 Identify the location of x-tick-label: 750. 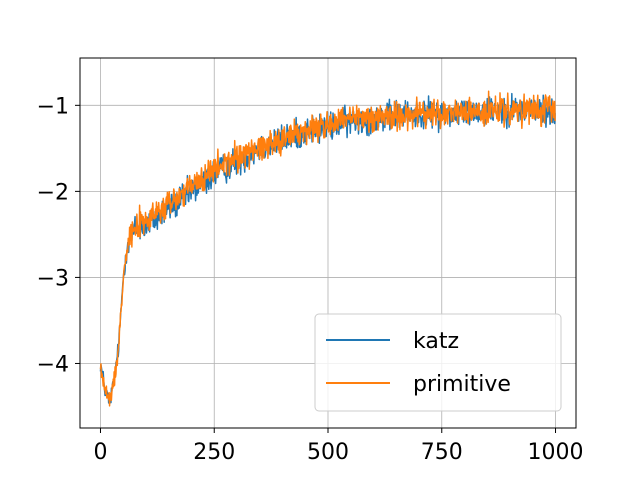
(442, 452).